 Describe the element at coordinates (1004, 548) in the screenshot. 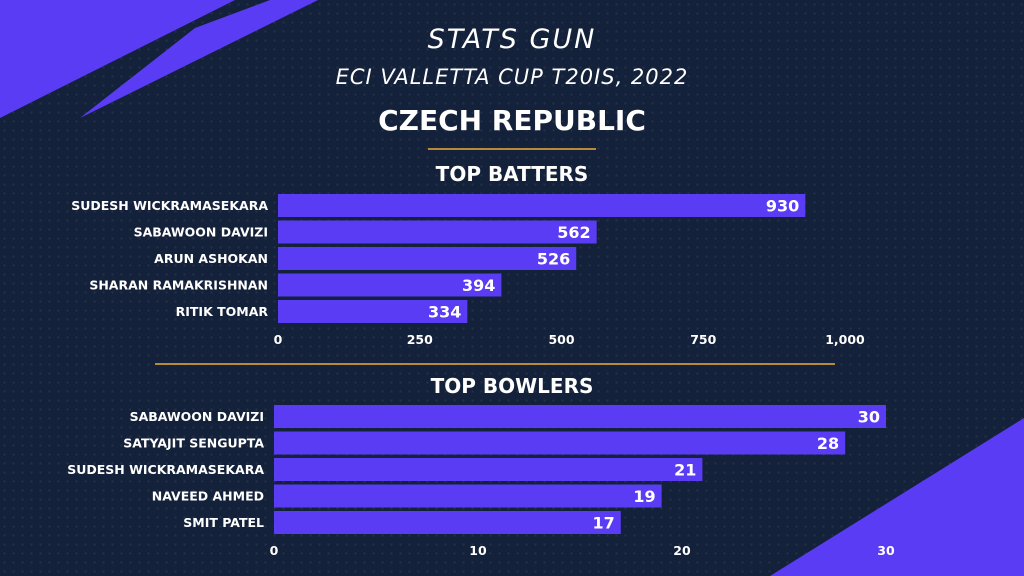

I see `bottom-right-slash-thin` at that location.